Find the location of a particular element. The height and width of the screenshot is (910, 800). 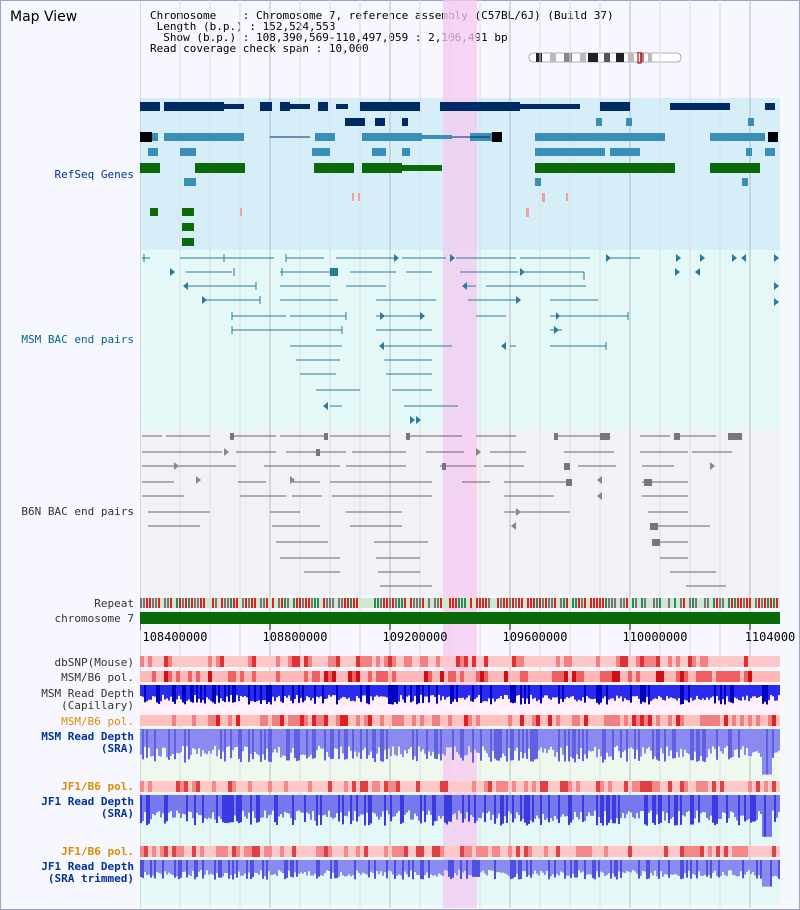

msm-read-depth-capillary-track is located at coordinates (460, 700).